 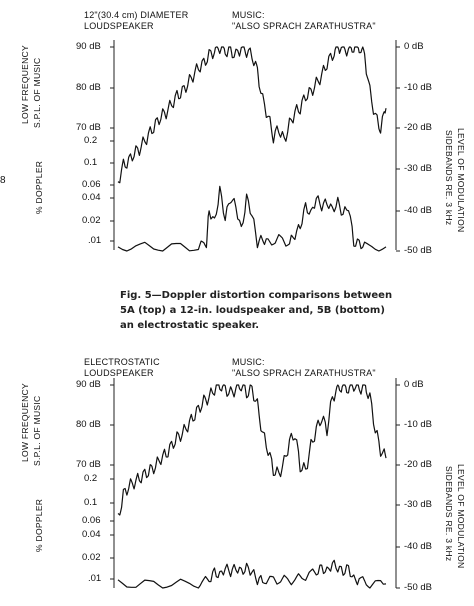 What do you see at coordinates (136, 15) in the screenshot?
I see `speaker-label-line1: 12"(30.4 cm) DIAMETER` at bounding box center [136, 15].